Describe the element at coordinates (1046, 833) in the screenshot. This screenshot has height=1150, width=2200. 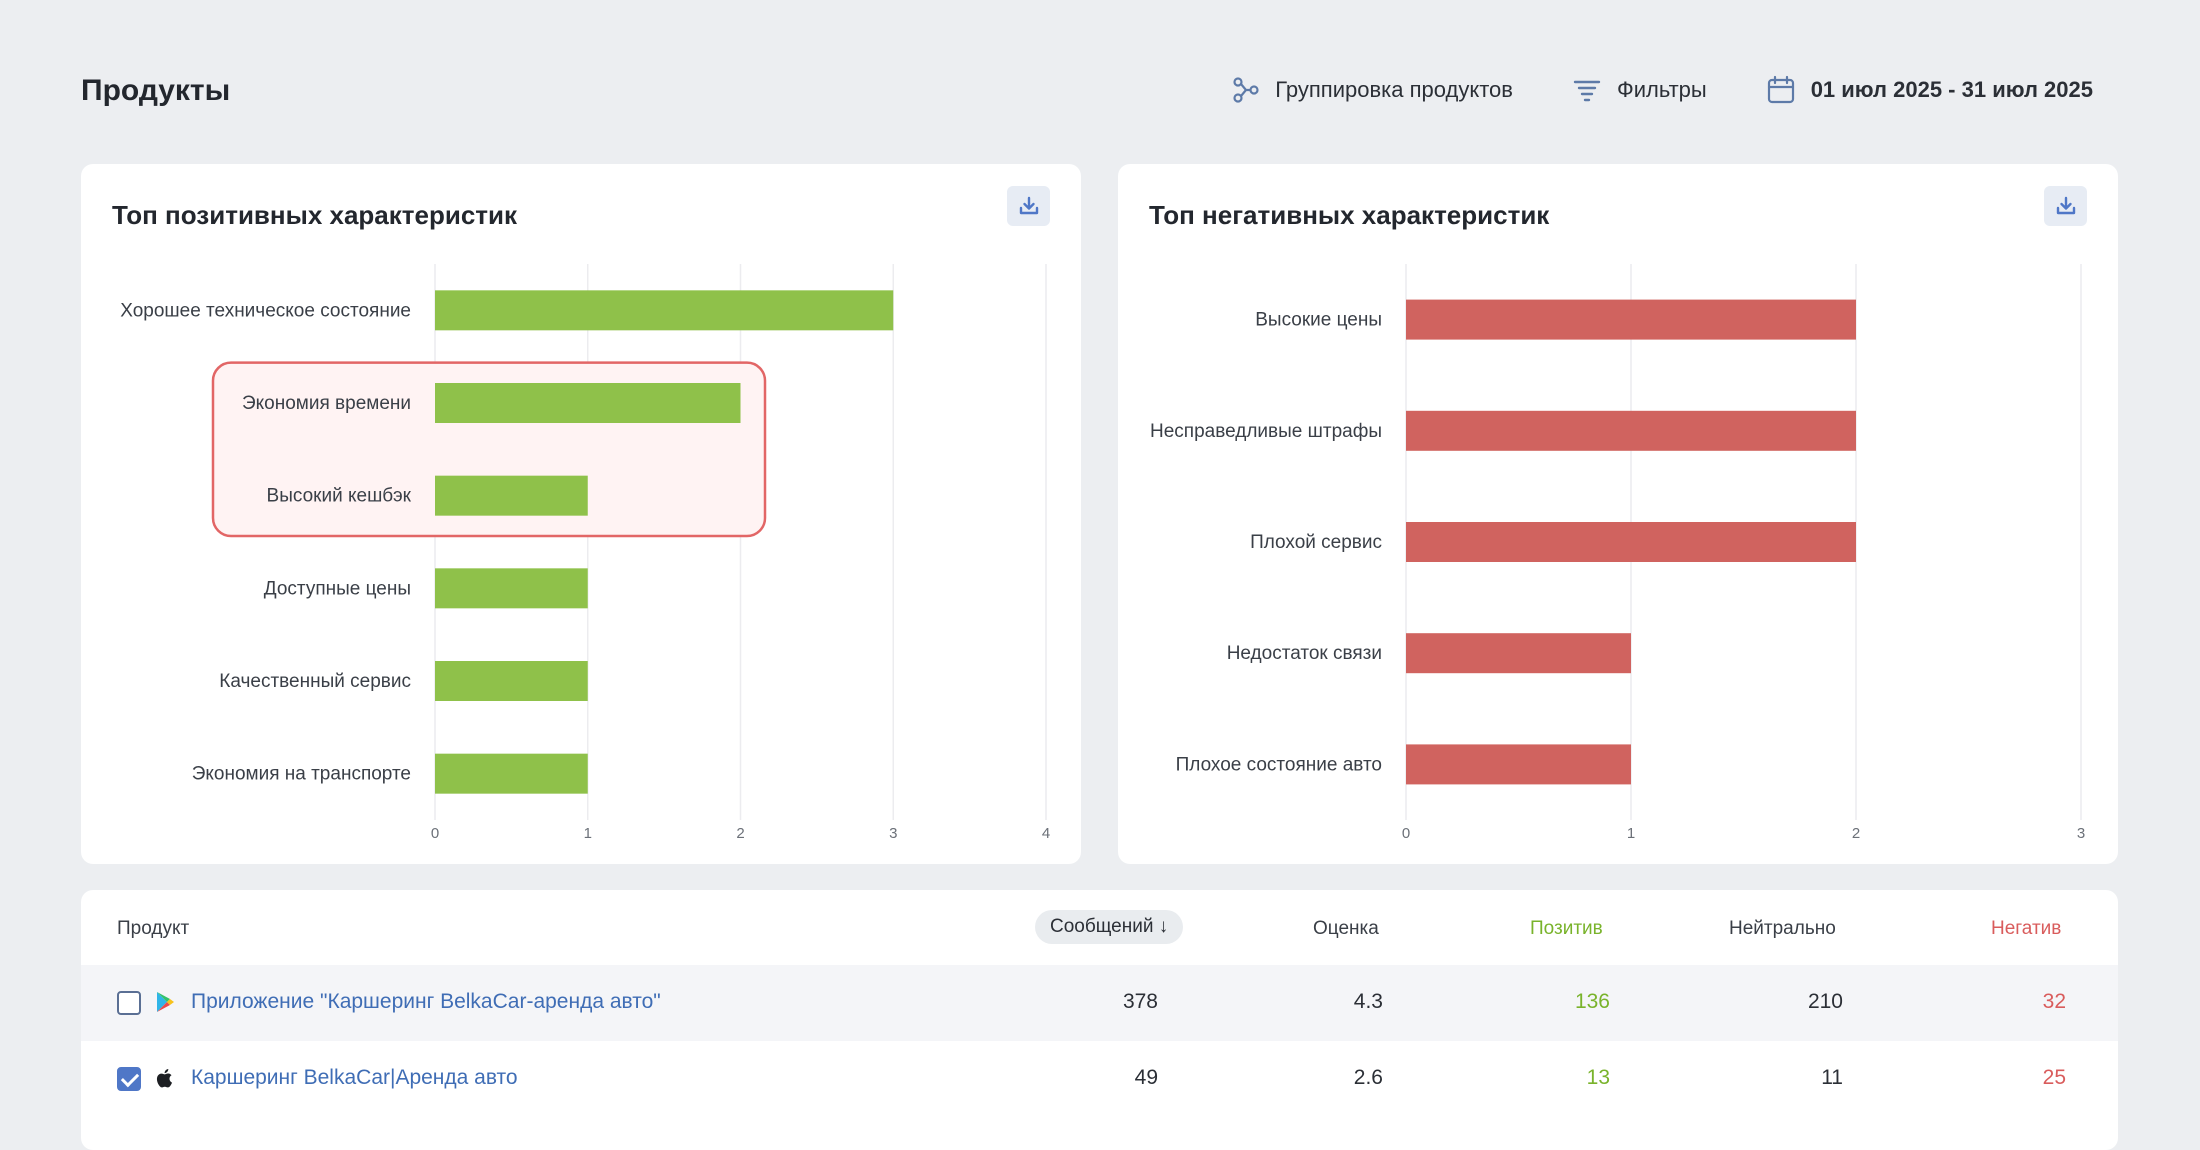
I see `x-tick-label: 4` at that location.